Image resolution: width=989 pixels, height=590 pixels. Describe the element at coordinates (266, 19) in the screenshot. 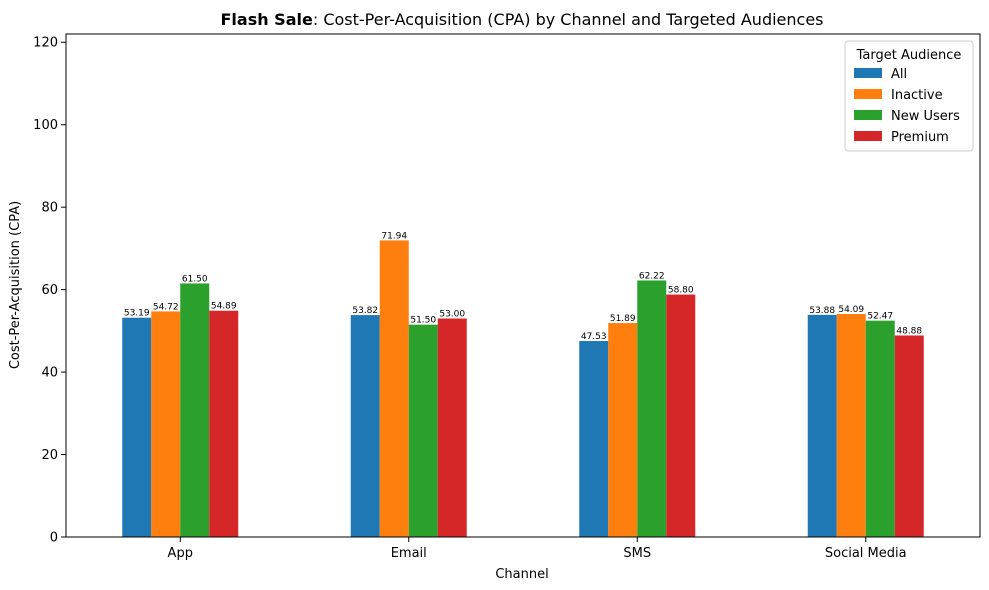

I see `chart-title-bold: Flash Sale` at that location.